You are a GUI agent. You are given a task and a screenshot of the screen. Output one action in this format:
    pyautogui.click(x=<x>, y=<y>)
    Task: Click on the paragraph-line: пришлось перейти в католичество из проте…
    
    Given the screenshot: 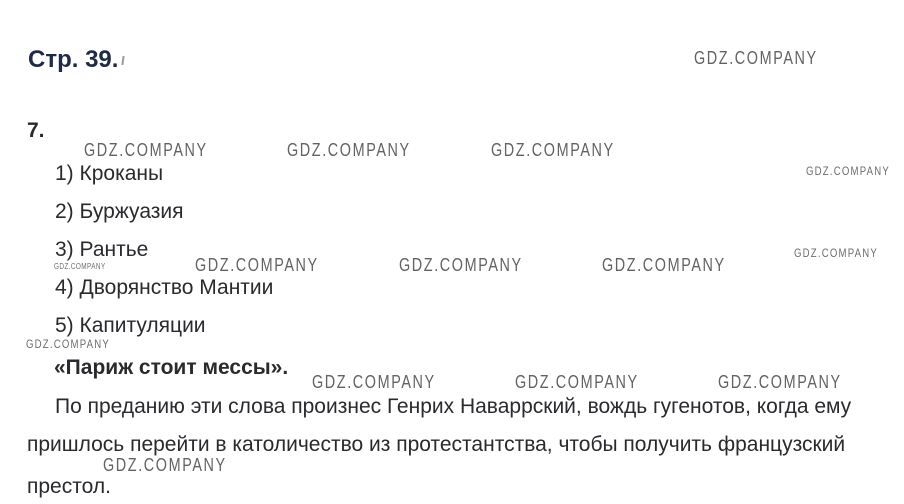 What is the action you would take?
    pyautogui.click(x=436, y=444)
    